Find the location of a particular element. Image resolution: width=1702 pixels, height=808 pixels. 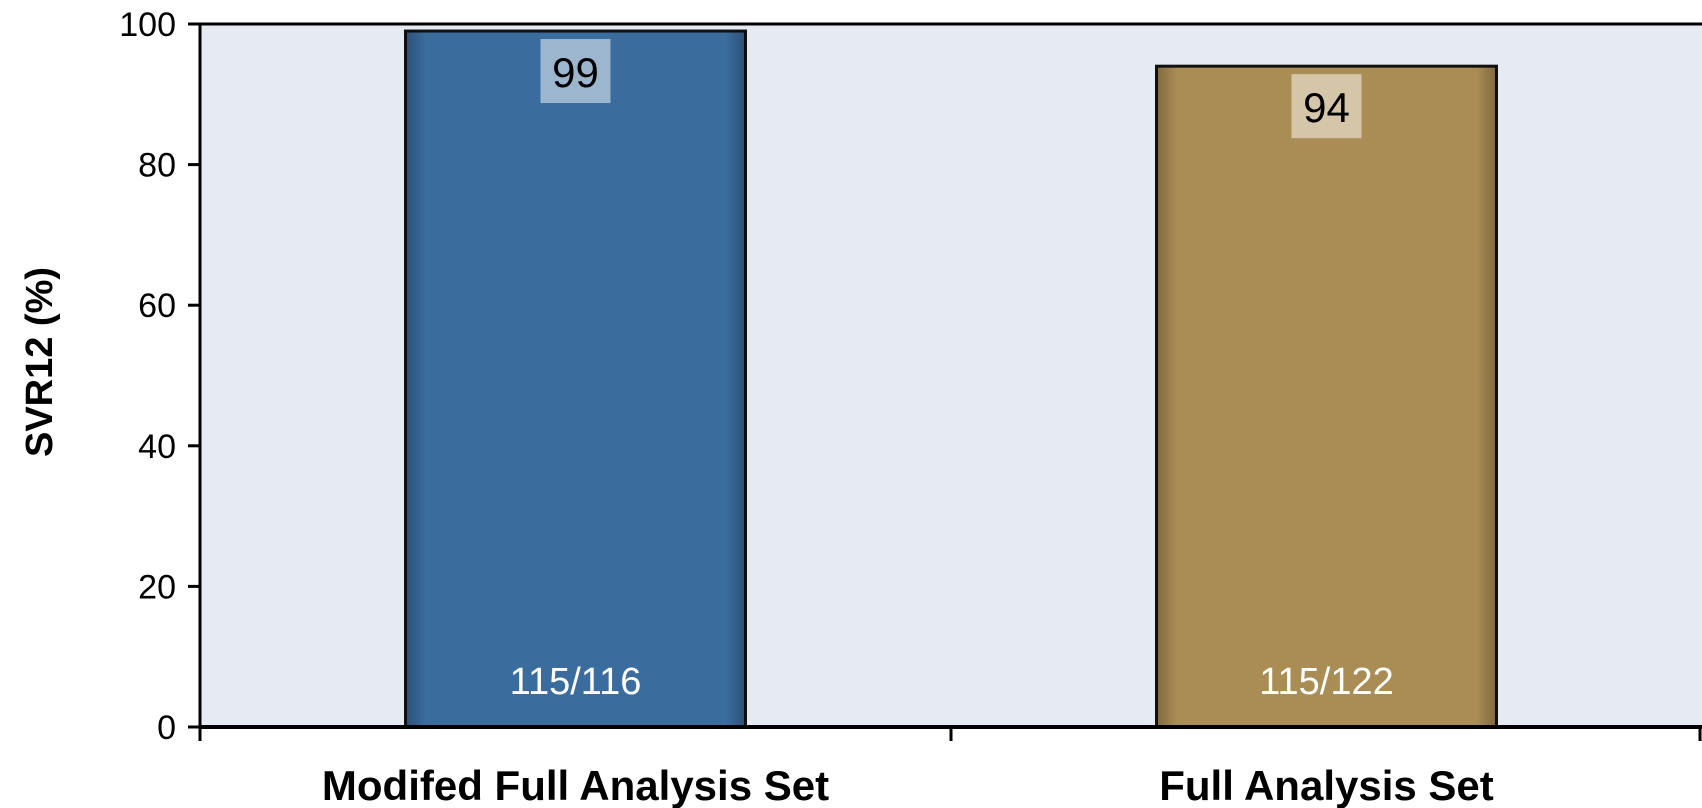

y-tick-label: 80 is located at coordinates (157, 166).